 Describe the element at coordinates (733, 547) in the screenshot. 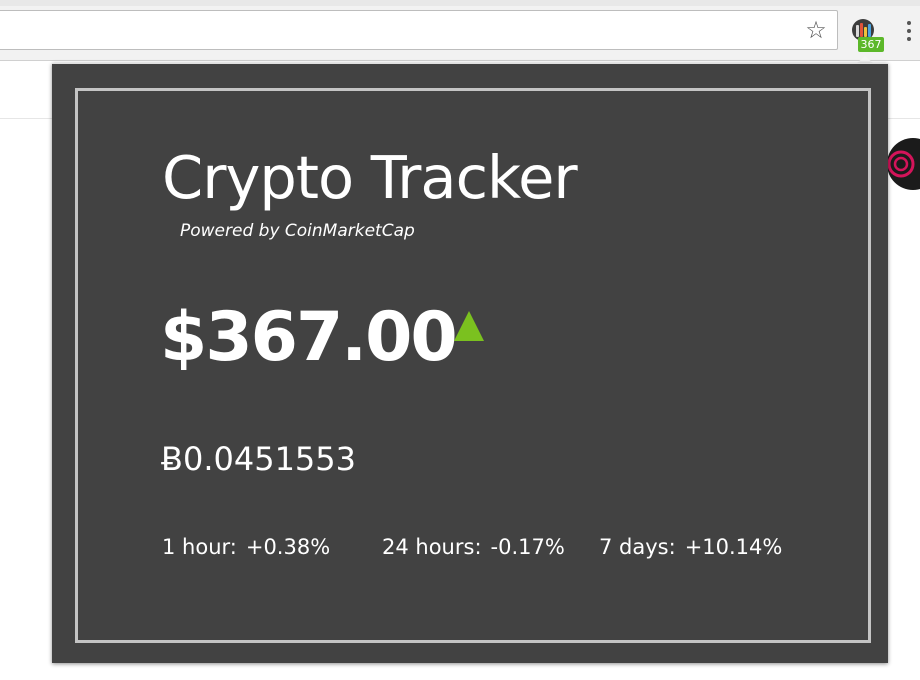

I see `change-7d-value: +10.14%` at that location.